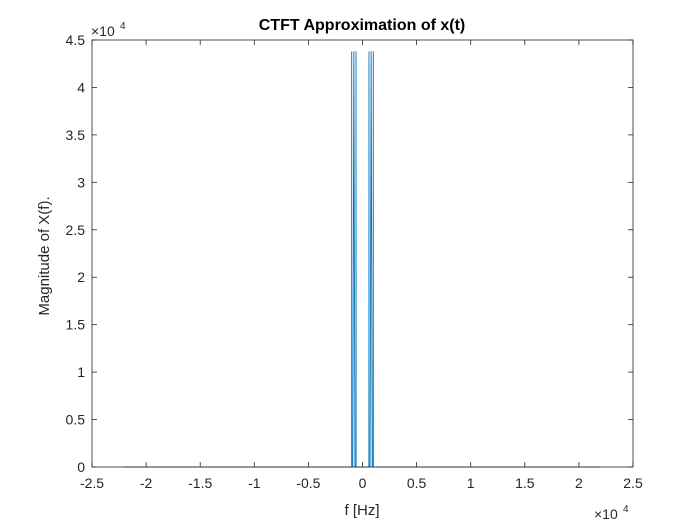 The image size is (700, 525). Describe the element at coordinates (525, 483) in the screenshot. I see `x-tick-label: 1.5` at that location.